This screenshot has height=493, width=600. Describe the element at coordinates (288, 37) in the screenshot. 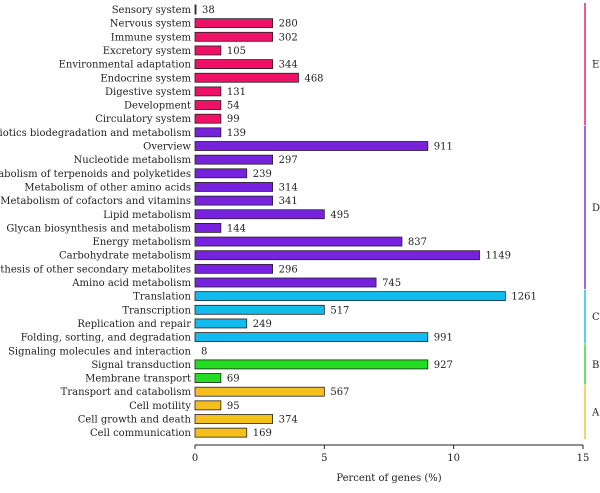

I see `value-label: 302` at that location.